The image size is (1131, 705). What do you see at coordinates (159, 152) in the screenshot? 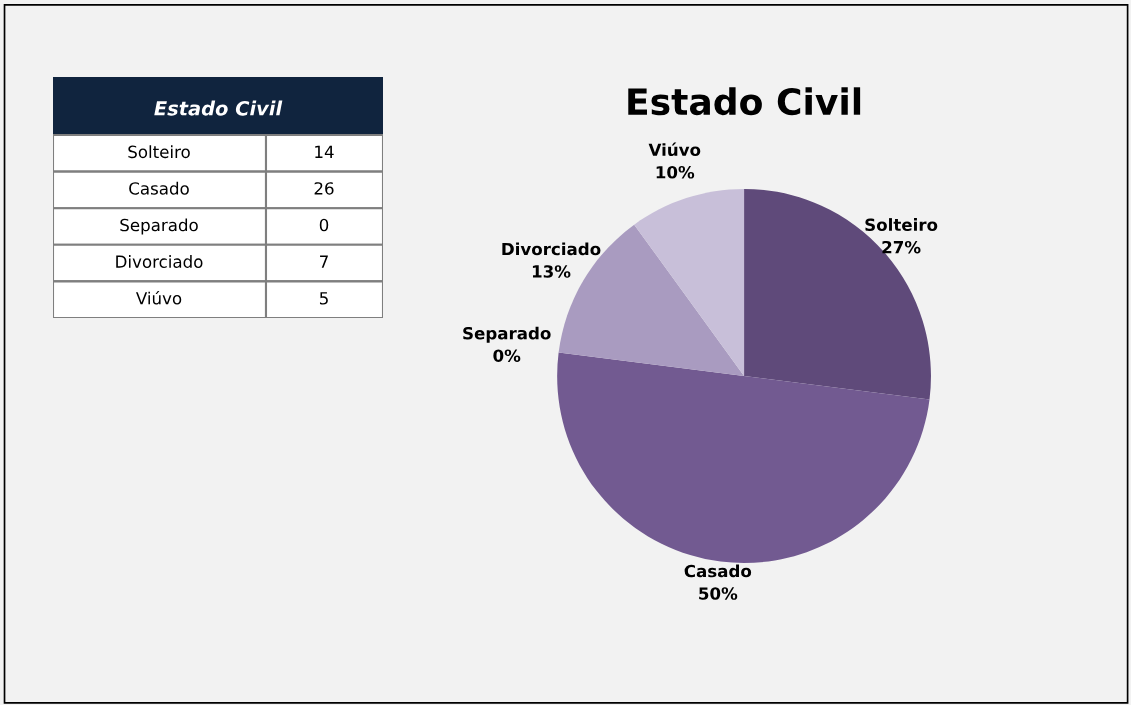
I see `category-label: Solteiro` at bounding box center [159, 152].